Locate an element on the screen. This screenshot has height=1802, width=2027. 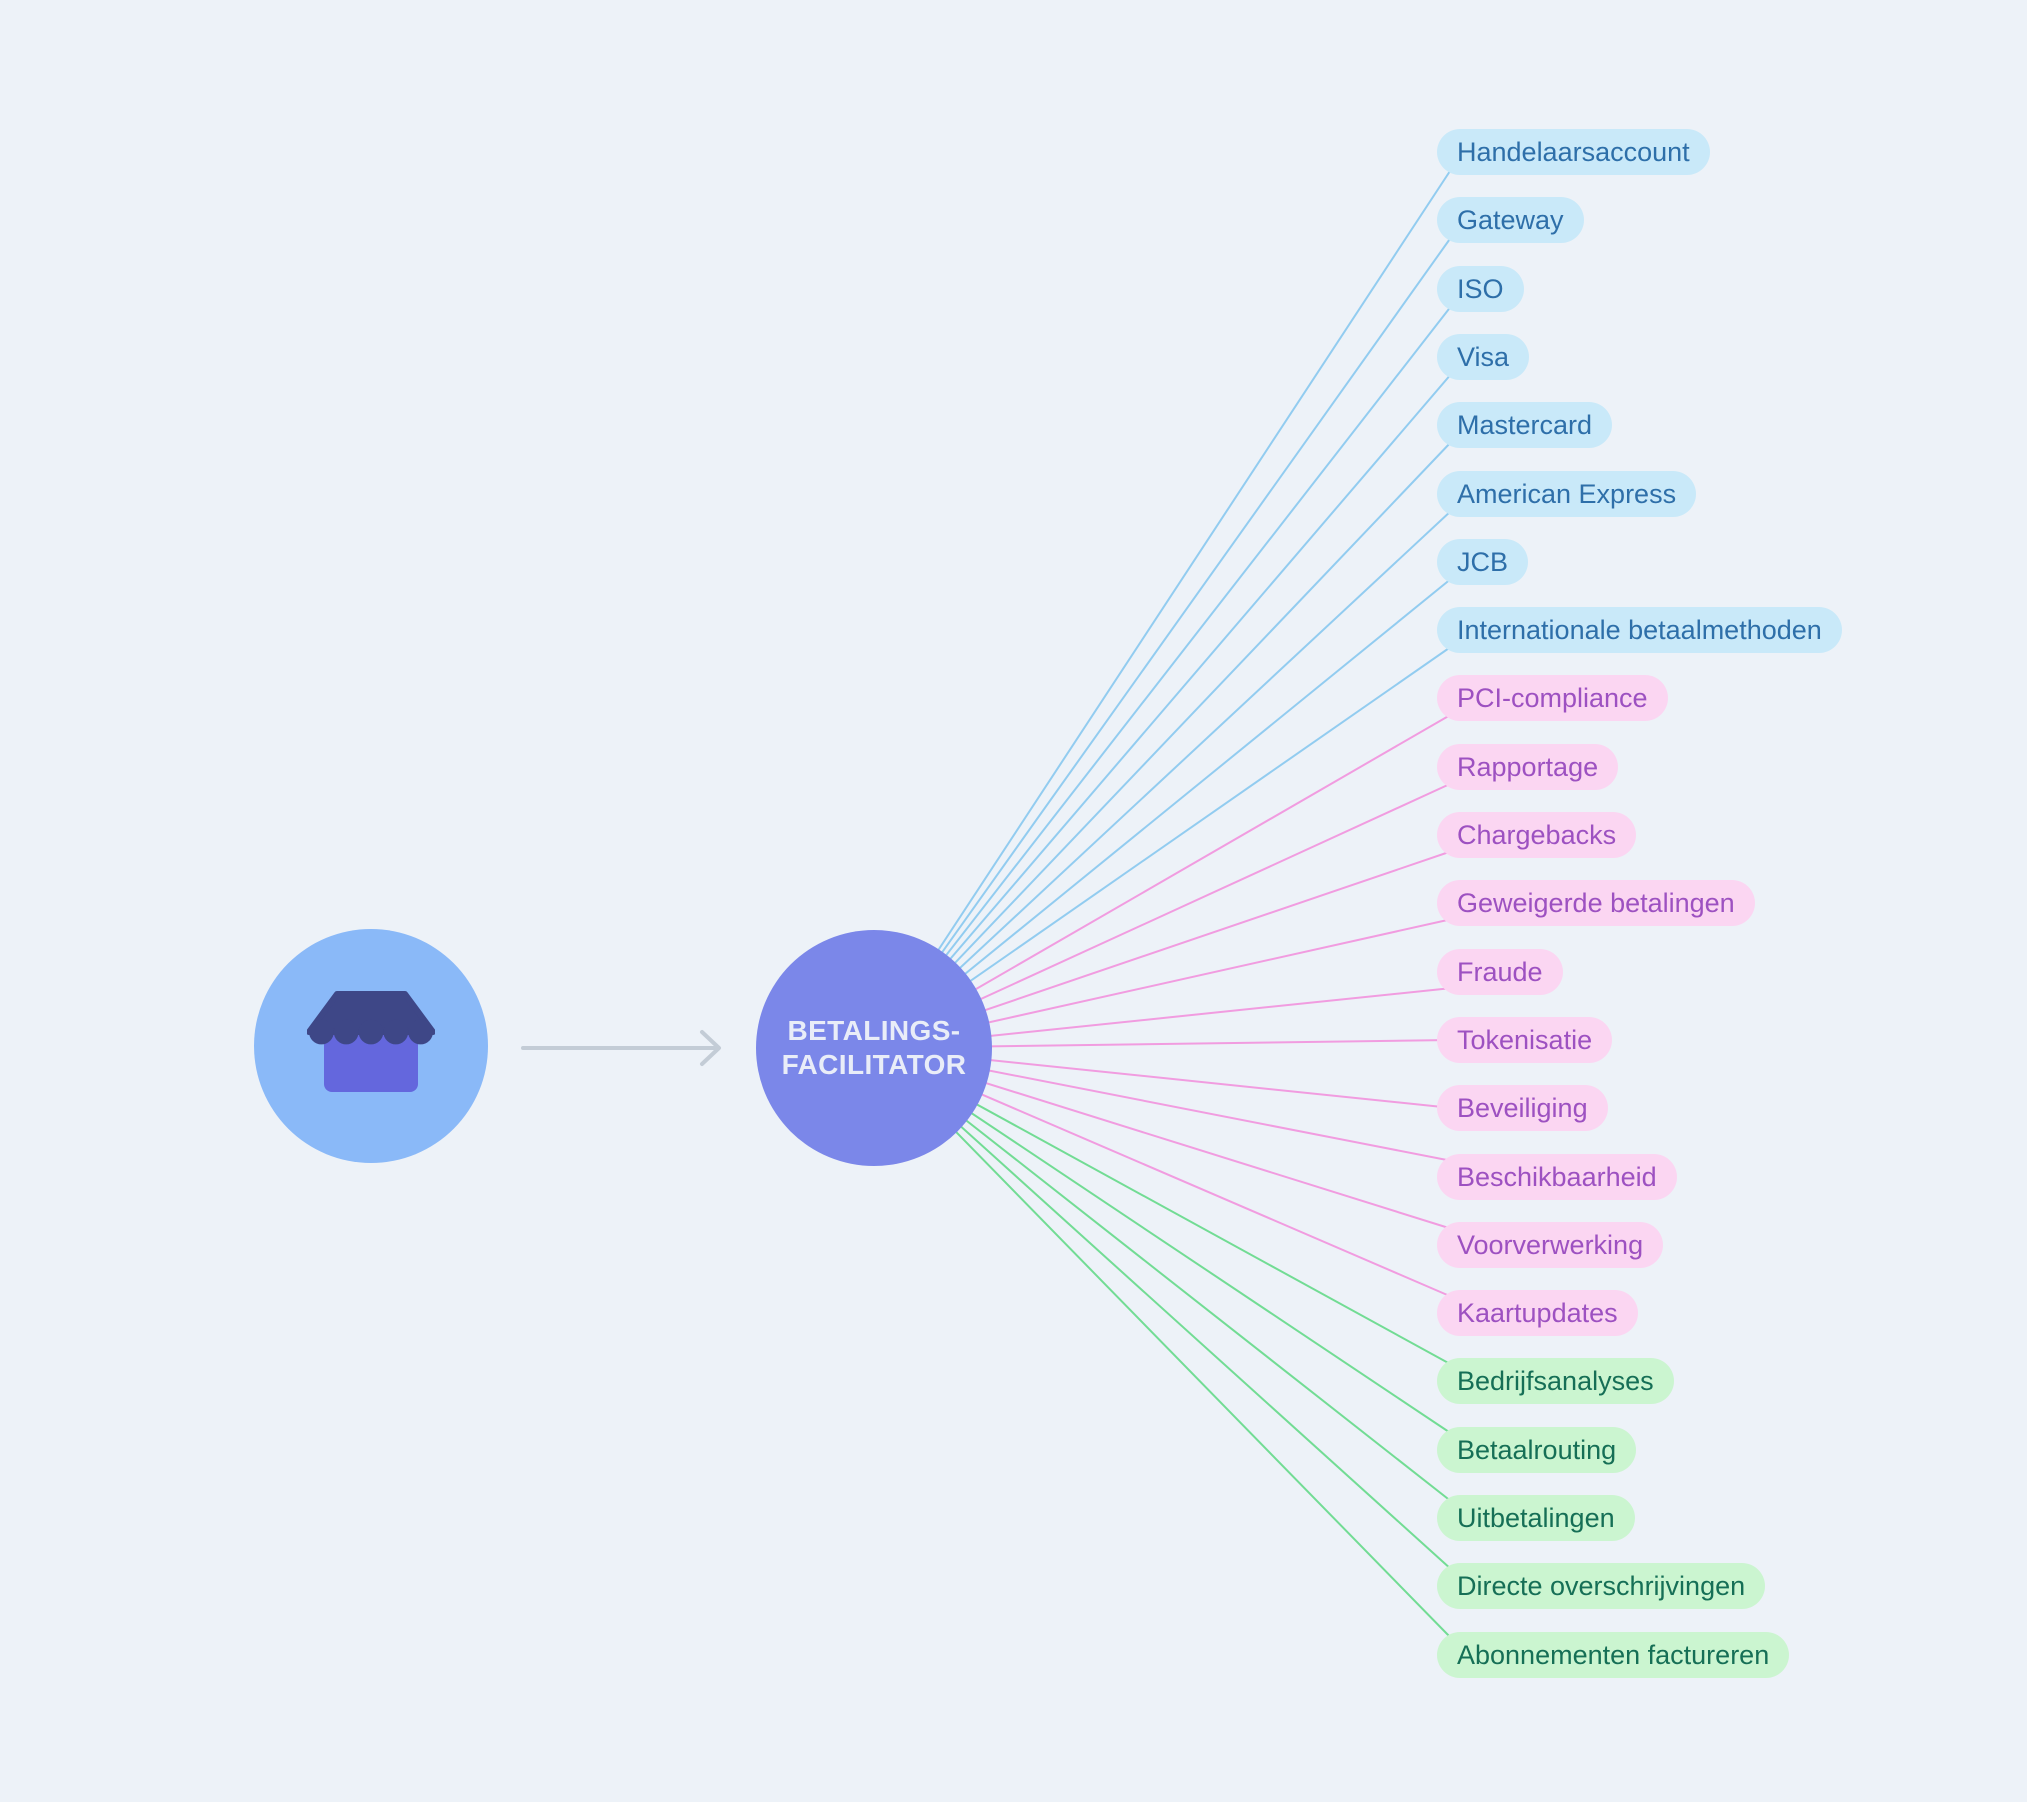
topic-pill: Directe overschrijvingen is located at coordinates (1601, 1586).